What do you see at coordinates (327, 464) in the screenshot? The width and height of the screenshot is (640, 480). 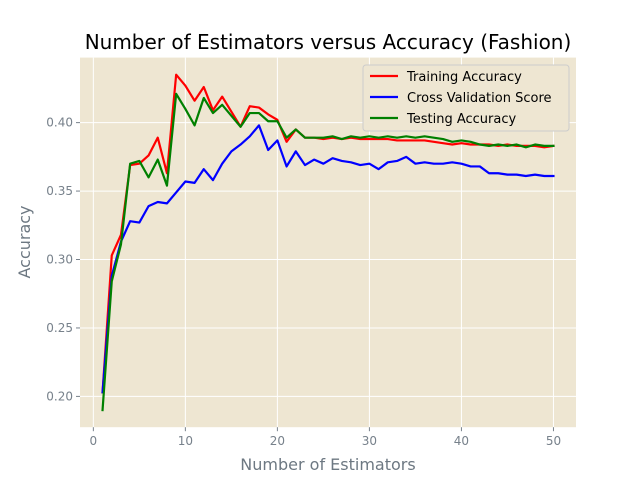 I see `x-axis-label: Number of Estimators` at bounding box center [327, 464].